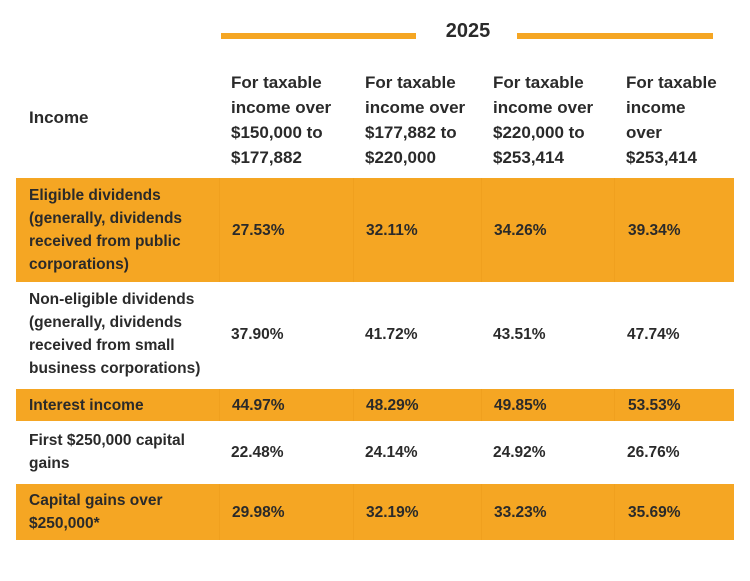 Image resolution: width=750 pixels, height=581 pixels. What do you see at coordinates (266, 157) in the screenshot?
I see `header-line: $177,882` at bounding box center [266, 157].